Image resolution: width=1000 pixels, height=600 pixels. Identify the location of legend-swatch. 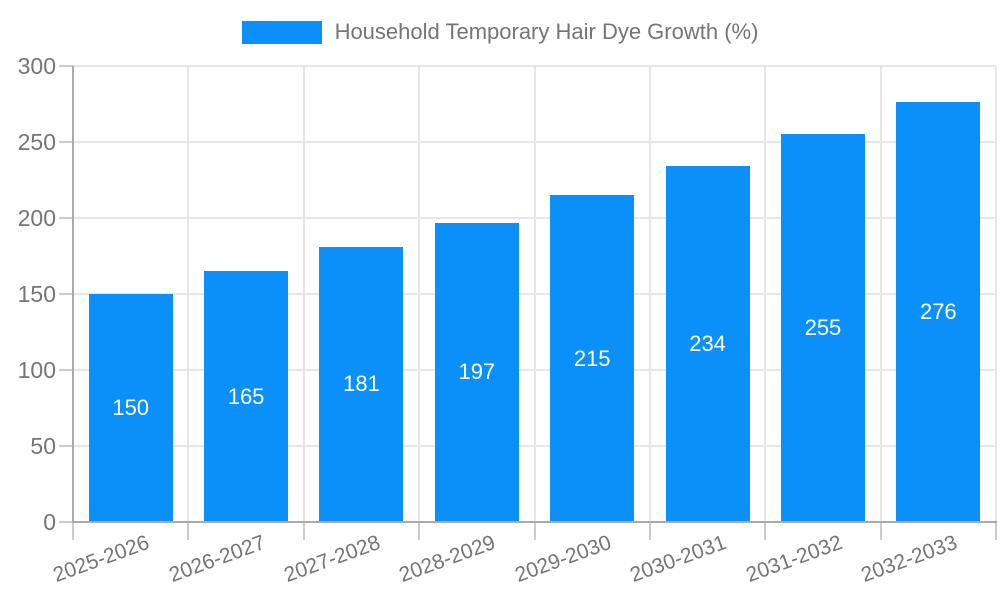
(281, 32).